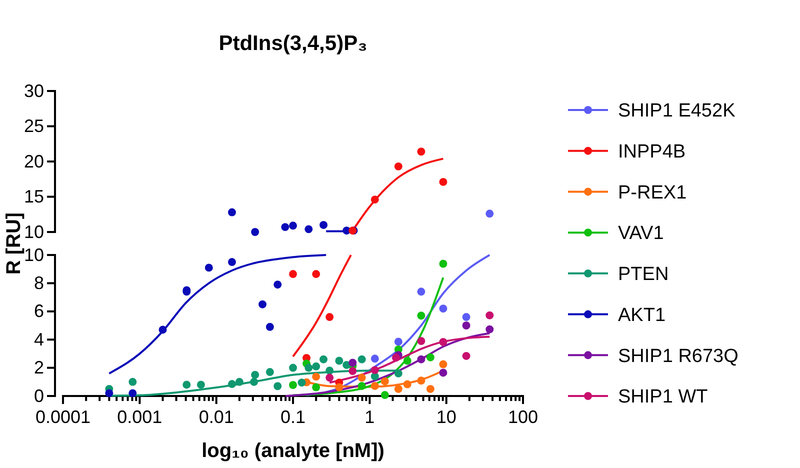 The height and width of the screenshot is (468, 800). I want to click on x-tick-label: 0.1, so click(293, 416).